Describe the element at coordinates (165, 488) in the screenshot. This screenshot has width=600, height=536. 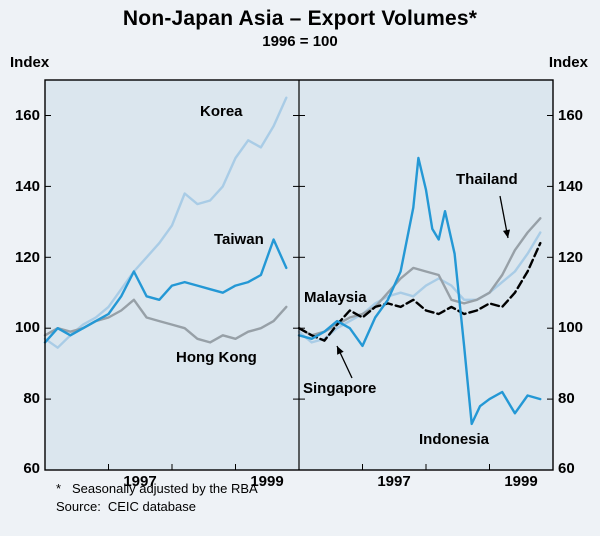
I see `footnote-text: Seasonally adjusted by the RBA` at that location.